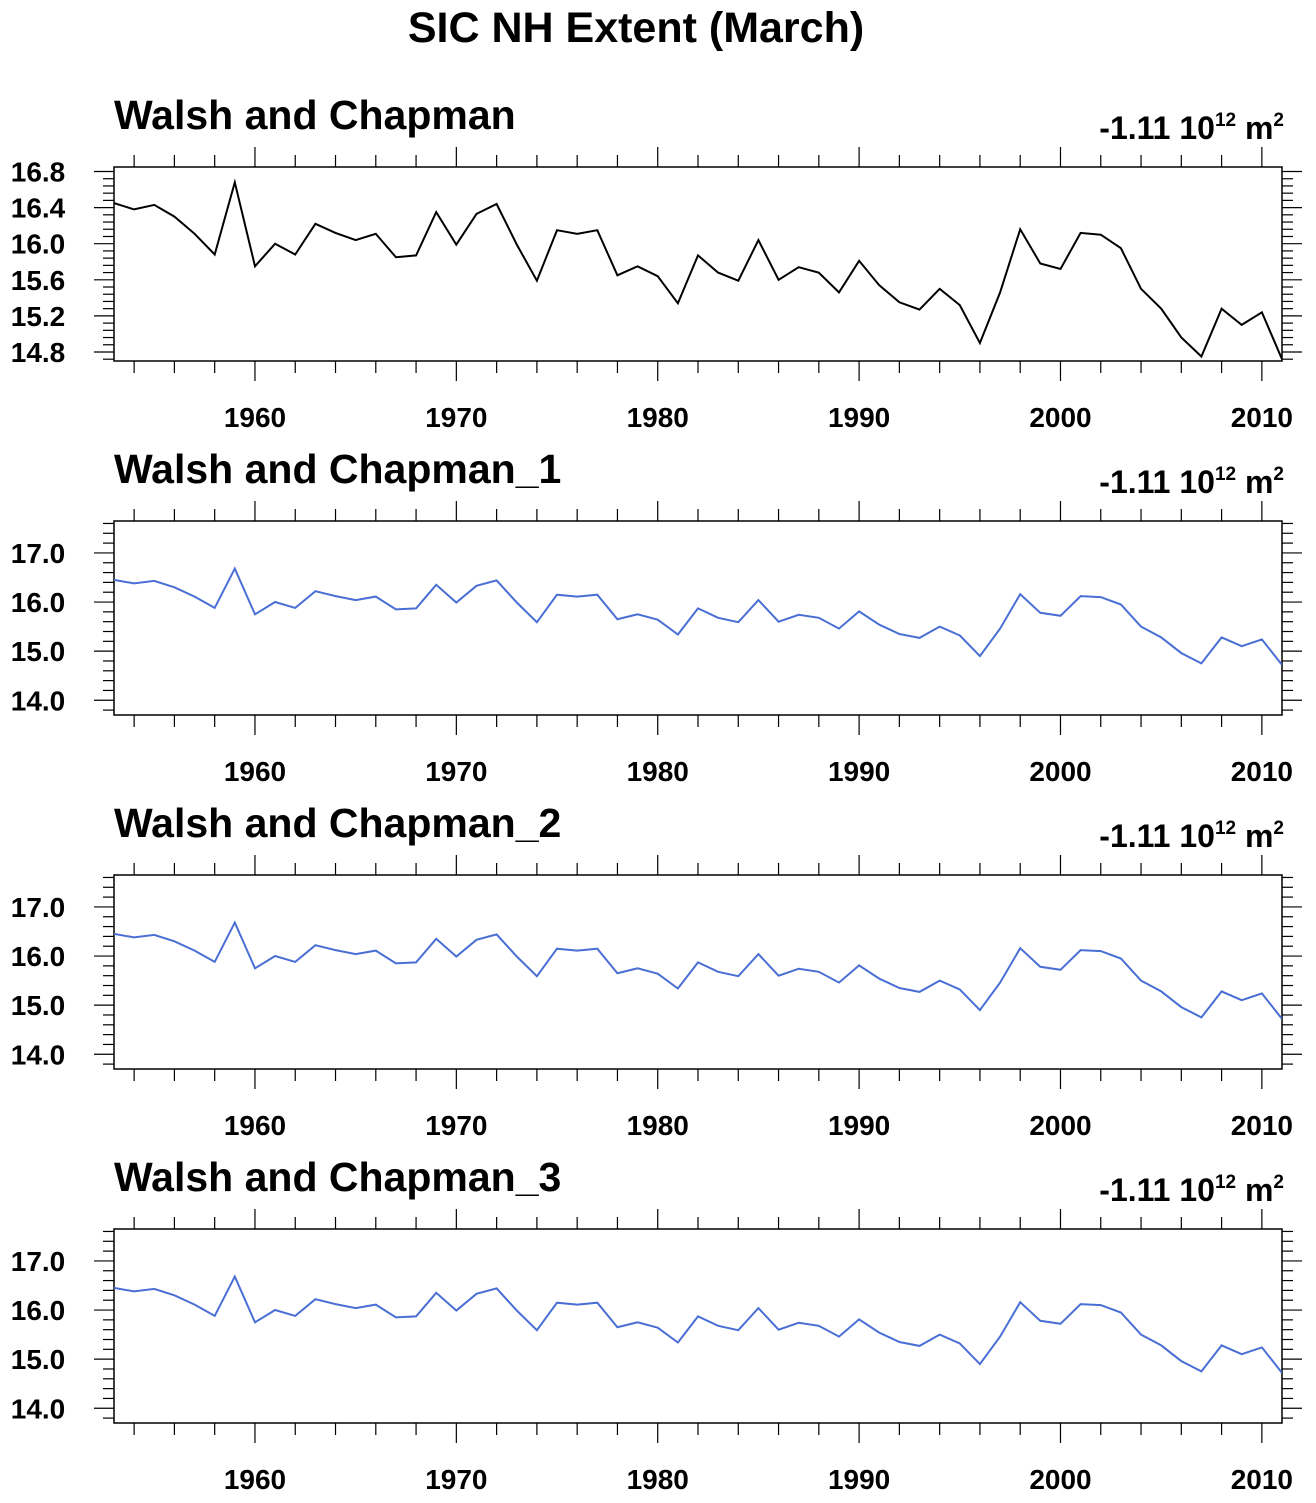 Image resolution: width=1316 pixels, height=1503 pixels. What do you see at coordinates (38, 1054) in the screenshot?
I see `y-tick-label: 14.0` at bounding box center [38, 1054].